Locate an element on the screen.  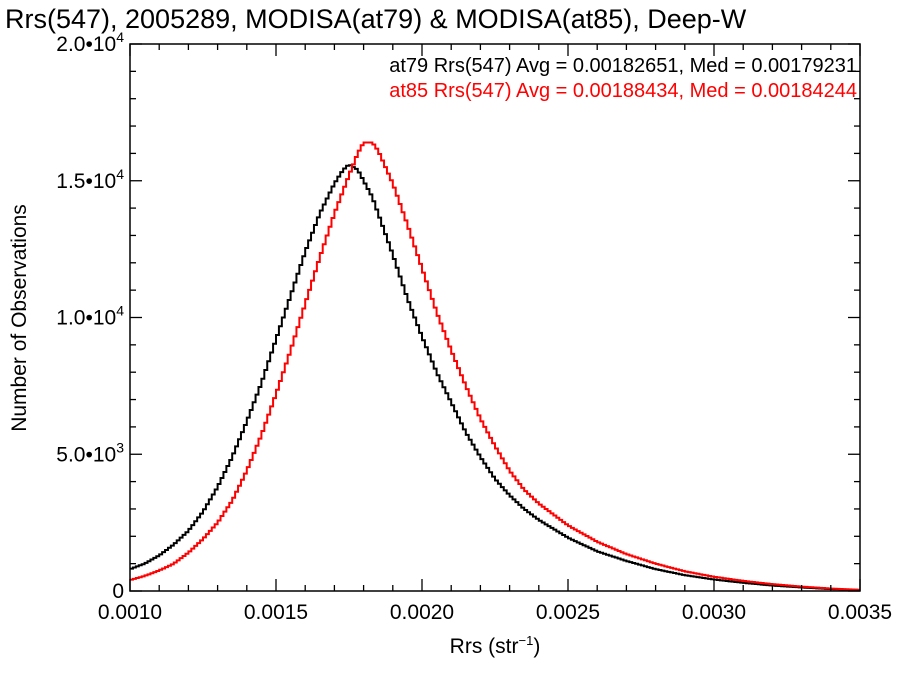
x-tick-label: 0.0035 is located at coordinates (860, 612).